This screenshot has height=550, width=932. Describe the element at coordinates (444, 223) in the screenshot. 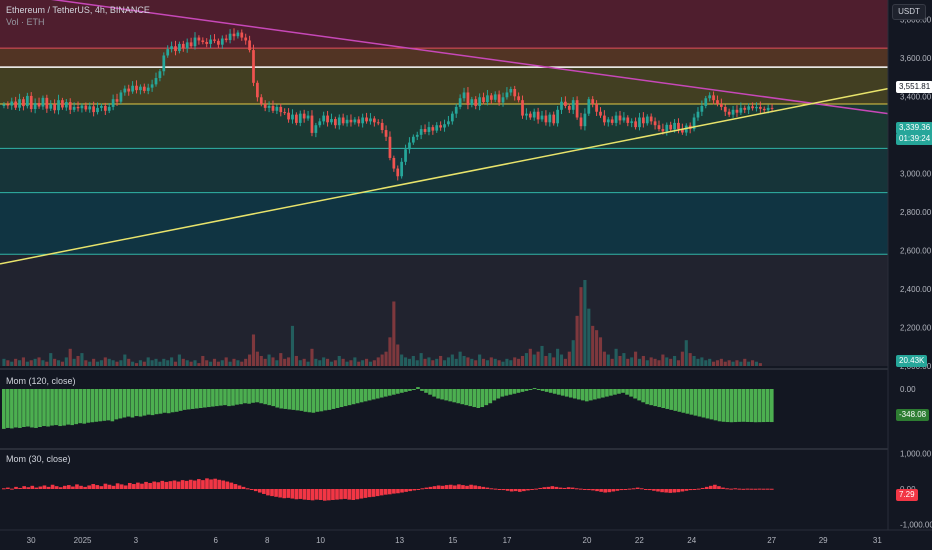

I see `price-zone` at that location.